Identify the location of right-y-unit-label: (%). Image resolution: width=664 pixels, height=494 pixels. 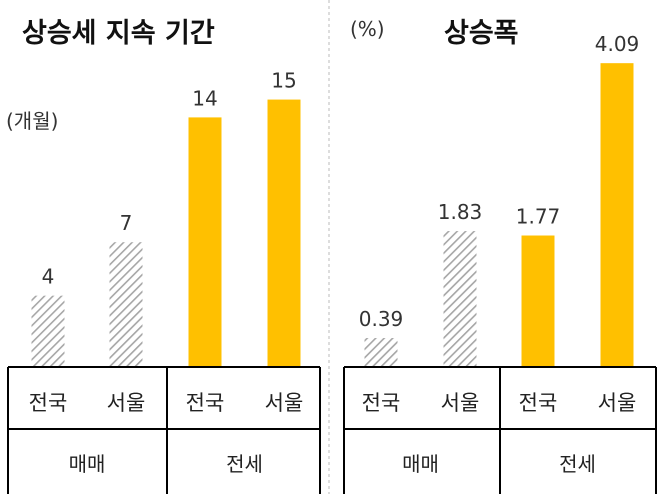
(367, 29).